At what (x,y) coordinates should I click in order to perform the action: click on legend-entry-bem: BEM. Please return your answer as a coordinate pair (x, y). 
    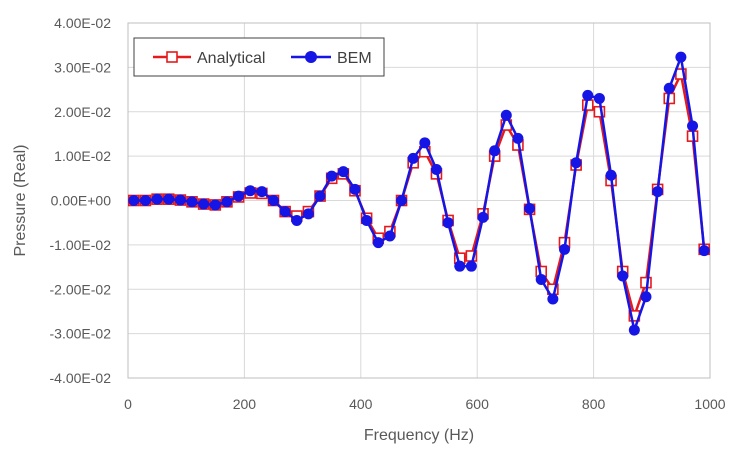
    Looking at the image, I should click on (331, 58).